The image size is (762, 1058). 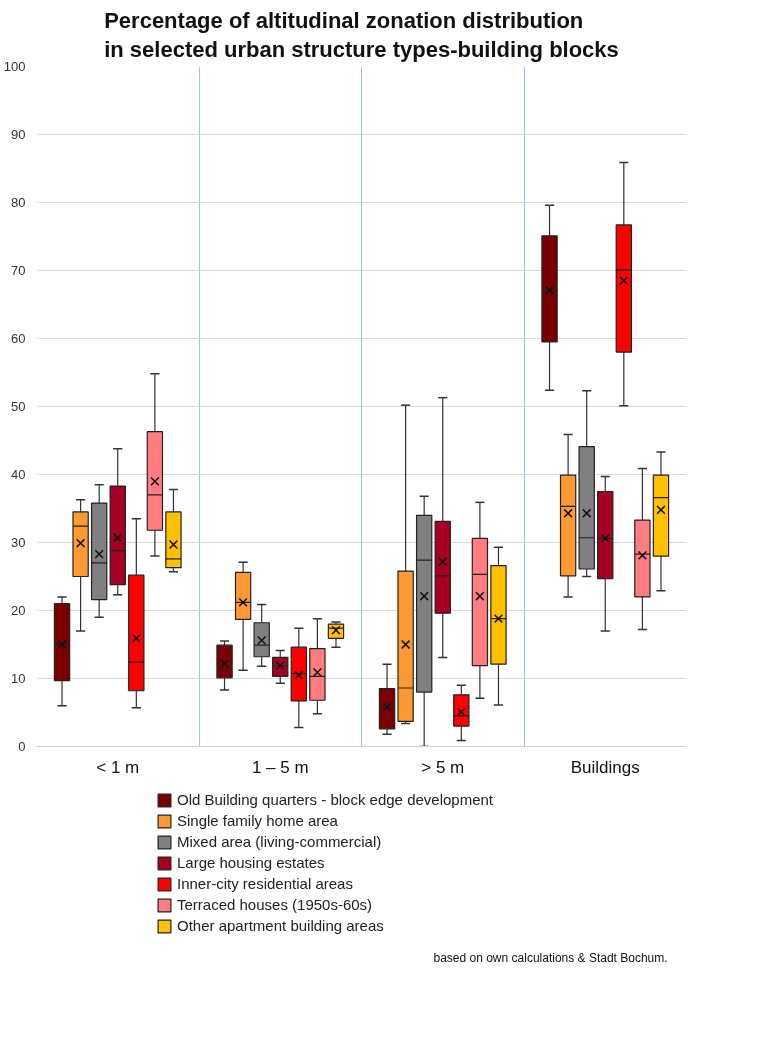 What do you see at coordinates (265, 883) in the screenshot?
I see `legend-label: Inner-city residential areas` at bounding box center [265, 883].